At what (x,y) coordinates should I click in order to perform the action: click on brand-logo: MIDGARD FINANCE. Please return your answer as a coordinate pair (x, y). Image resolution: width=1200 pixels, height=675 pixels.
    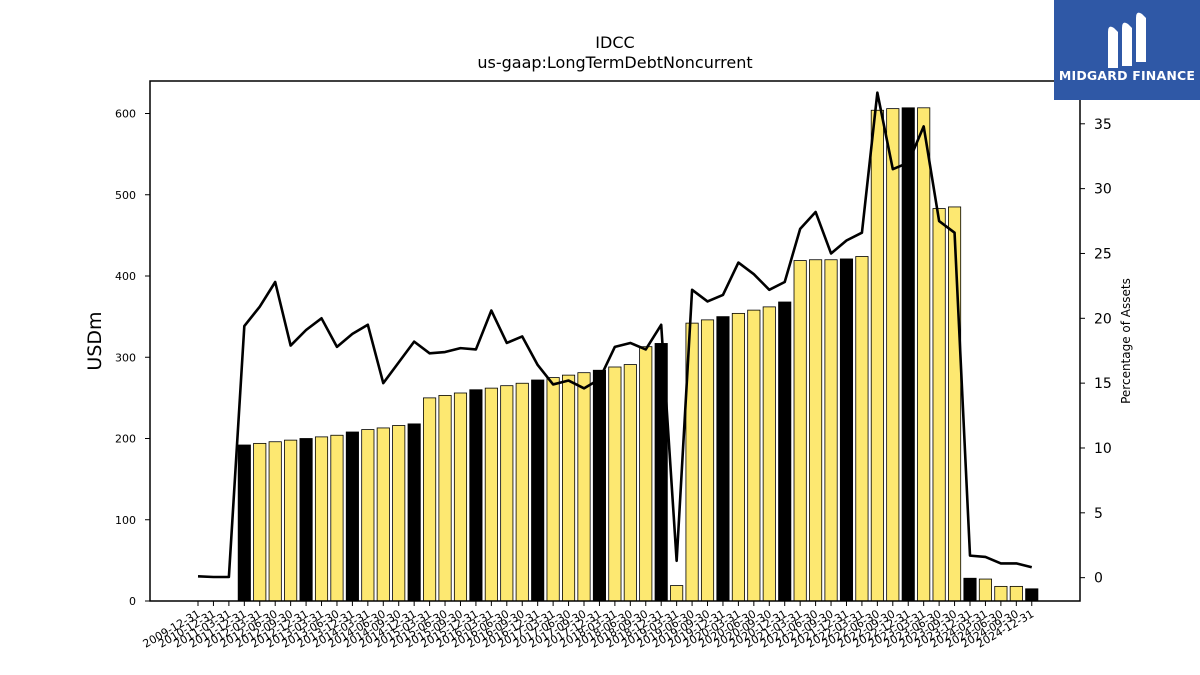
    Looking at the image, I should click on (1127, 50).